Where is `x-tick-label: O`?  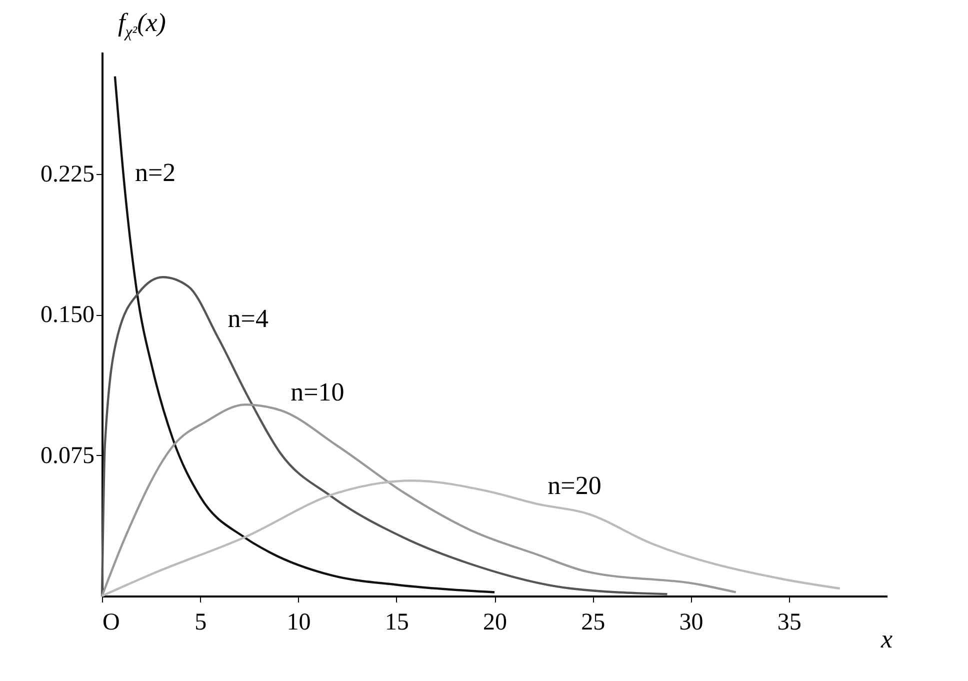
x-tick-label: O is located at coordinates (111, 623).